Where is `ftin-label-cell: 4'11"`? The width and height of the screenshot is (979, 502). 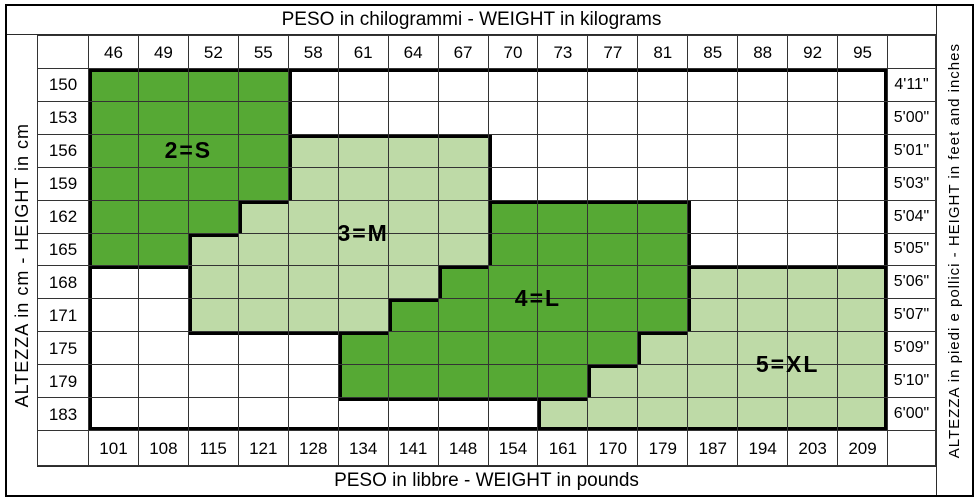 ftin-label-cell: 4'11" is located at coordinates (911, 85).